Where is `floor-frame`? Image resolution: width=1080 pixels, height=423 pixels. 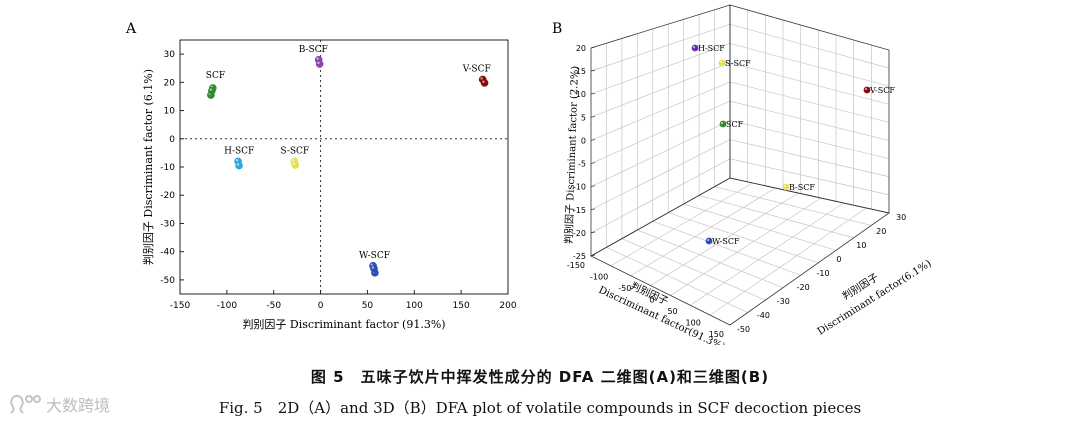
floor-frame is located at coordinates (740, 251).